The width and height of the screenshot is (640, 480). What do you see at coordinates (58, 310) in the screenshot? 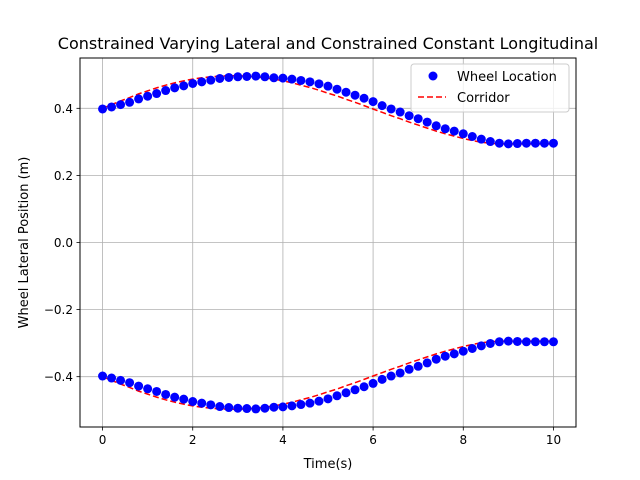
I see `y-tick-label: −0.2` at bounding box center [58, 310].